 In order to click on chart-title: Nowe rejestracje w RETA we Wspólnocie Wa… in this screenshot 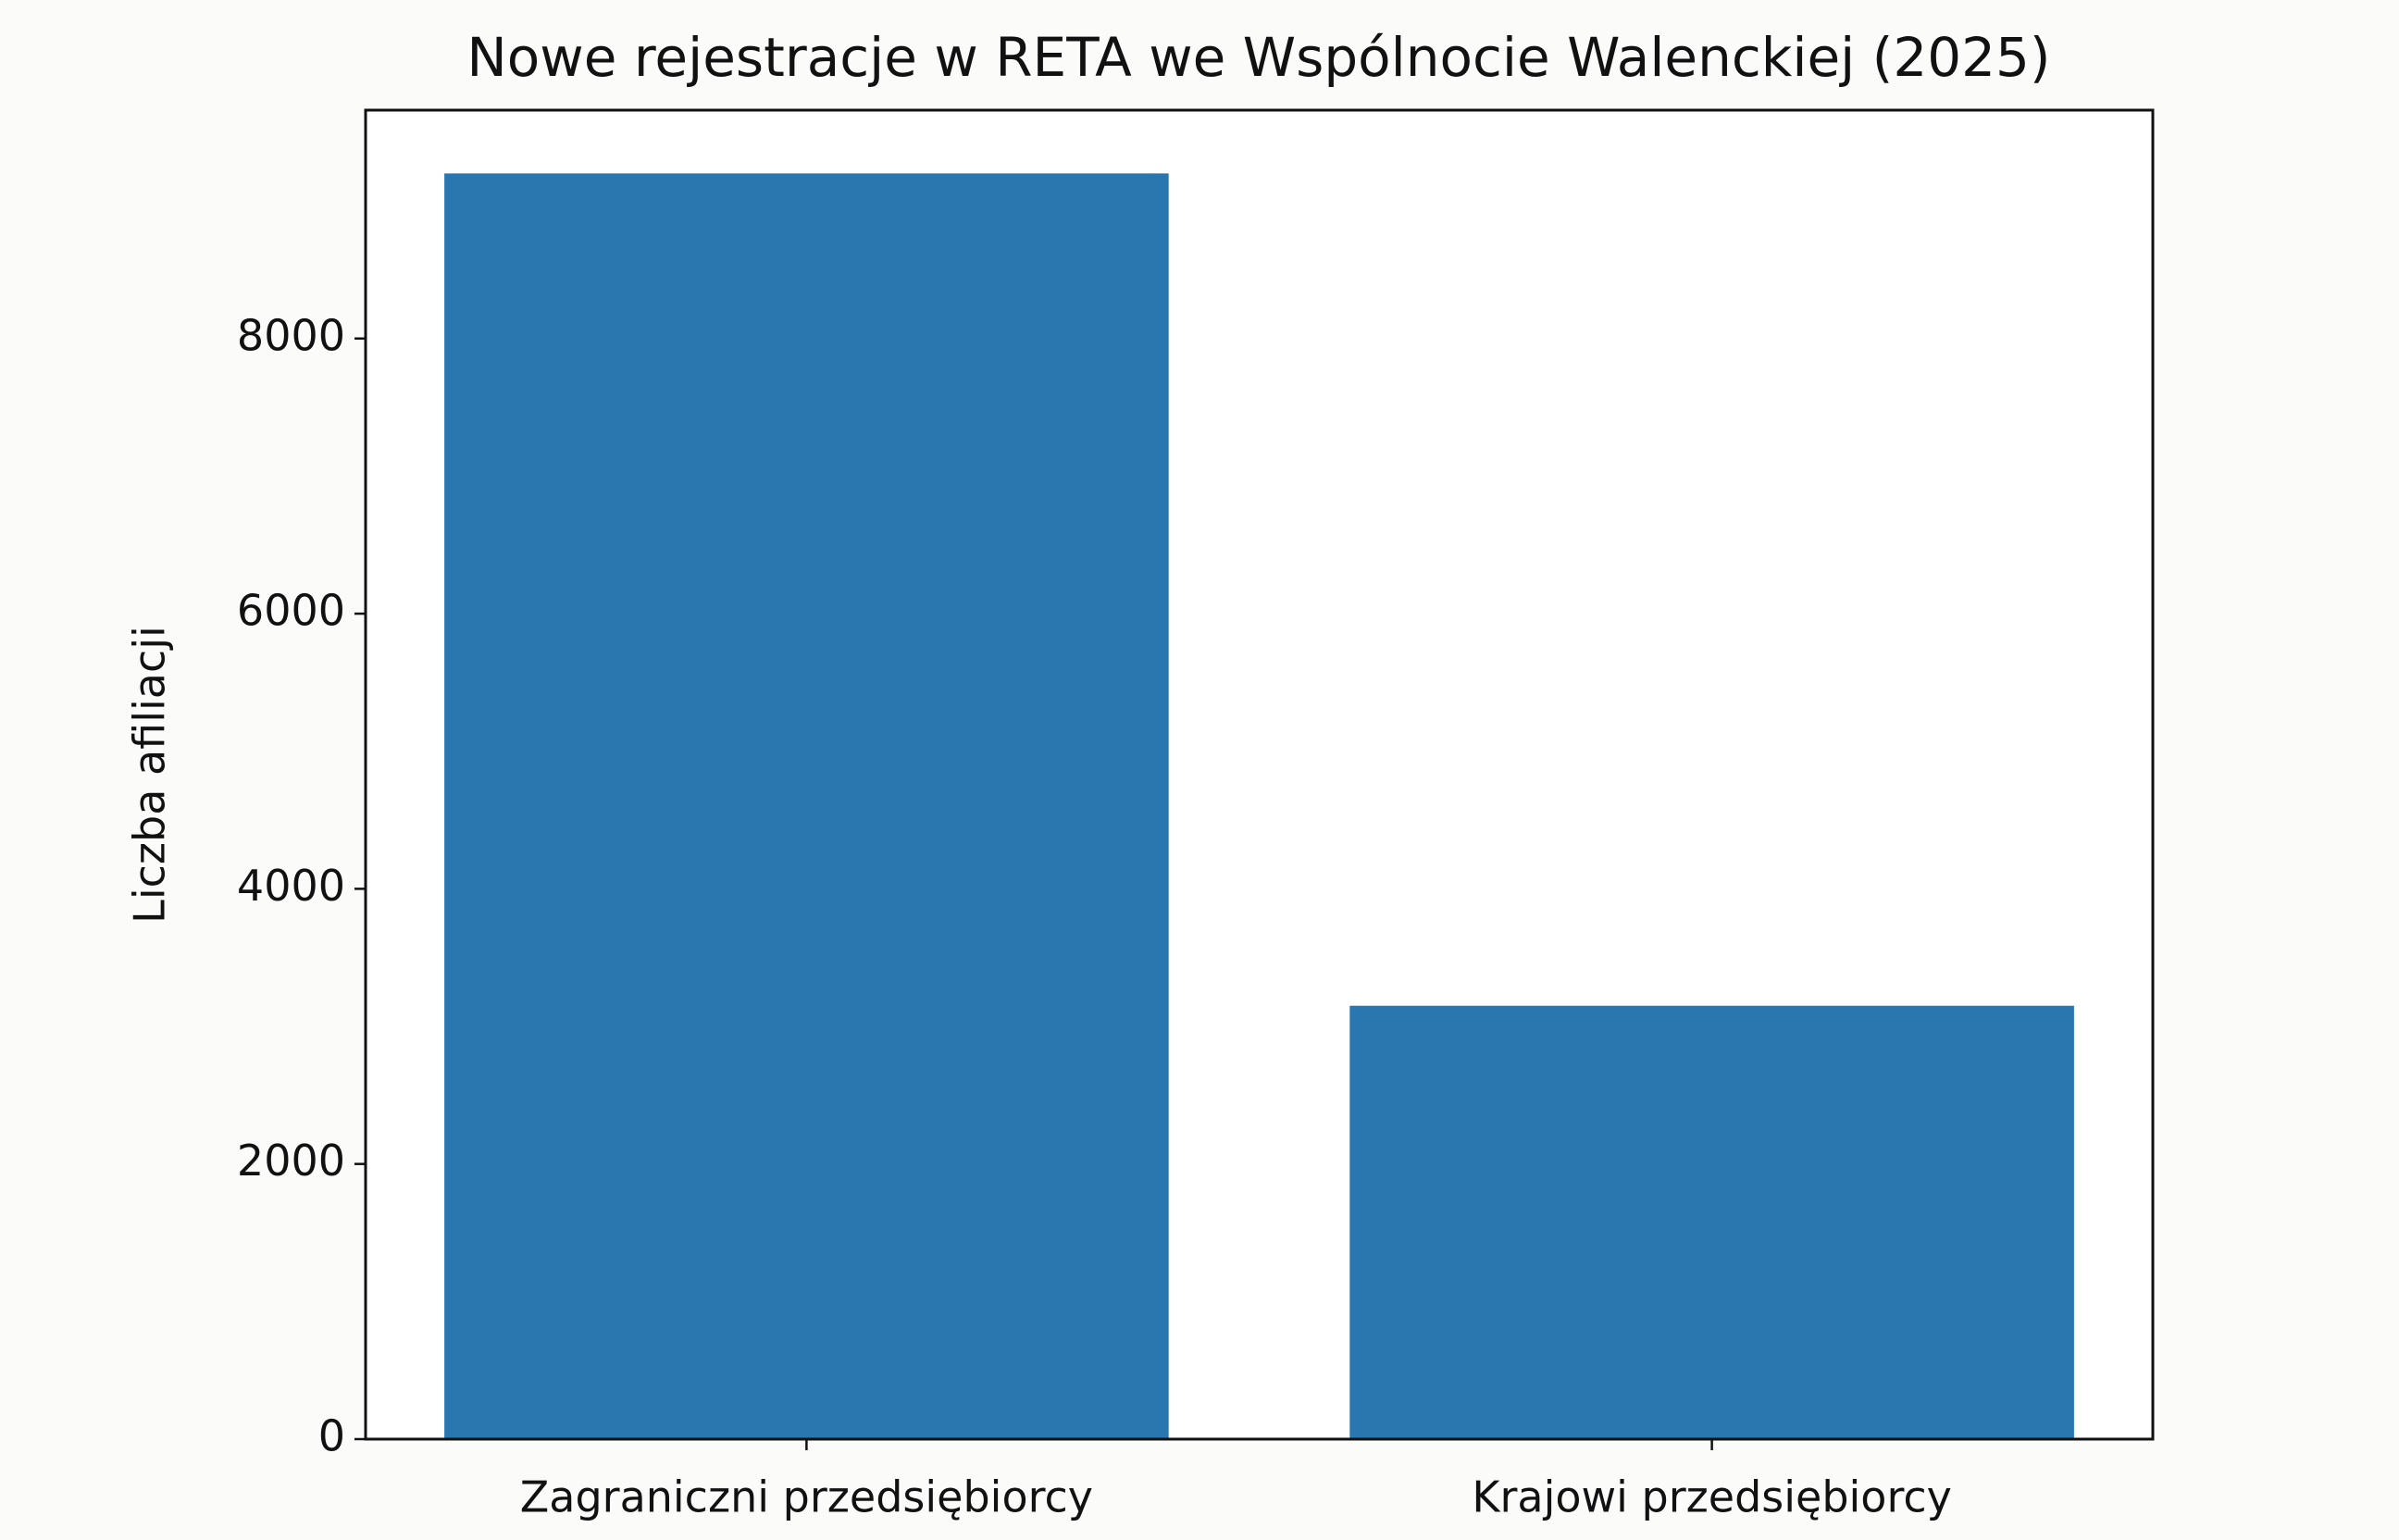, I will do `click(1258, 57)`.